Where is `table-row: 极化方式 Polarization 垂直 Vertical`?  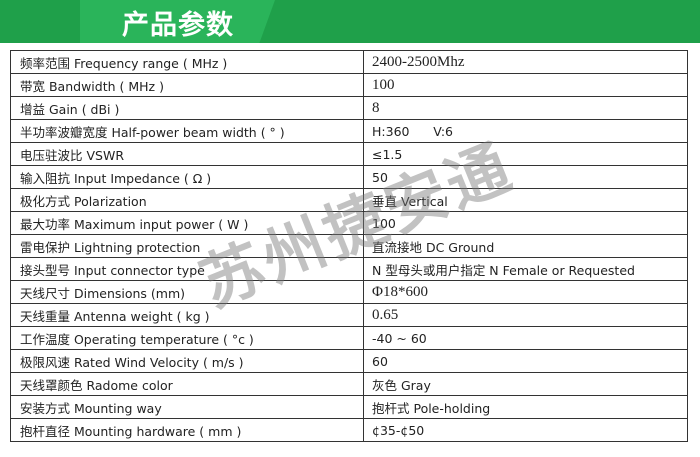 table-row: 极化方式 Polarization 垂直 Vertical is located at coordinates (349, 200).